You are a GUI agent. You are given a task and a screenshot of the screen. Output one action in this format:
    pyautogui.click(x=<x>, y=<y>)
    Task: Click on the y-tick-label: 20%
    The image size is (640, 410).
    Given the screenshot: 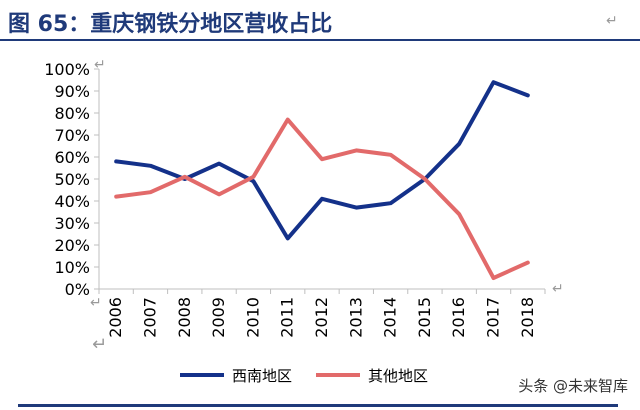 What is the action you would take?
    pyautogui.click(x=72, y=245)
    